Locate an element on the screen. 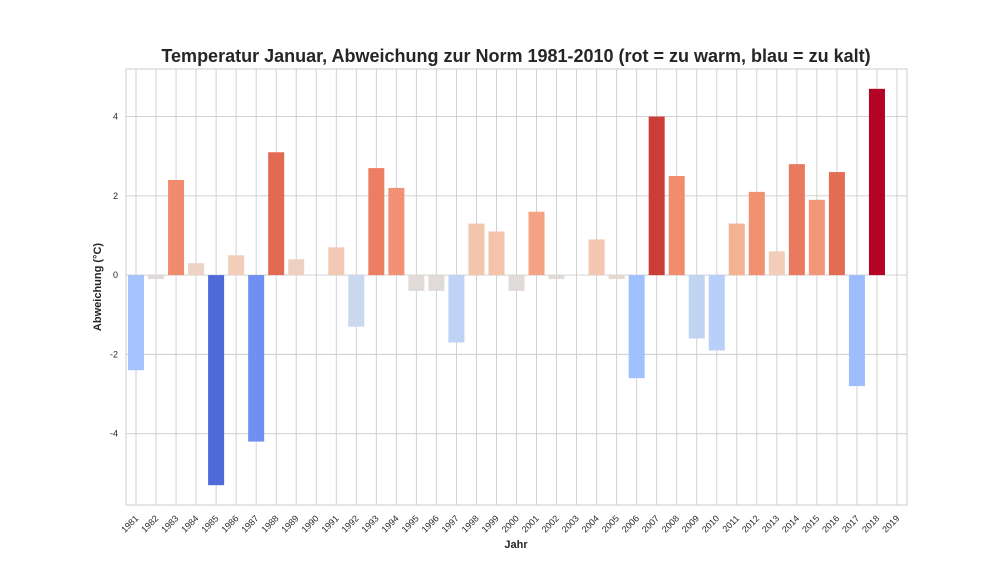  bar-2004 is located at coordinates (596, 257).